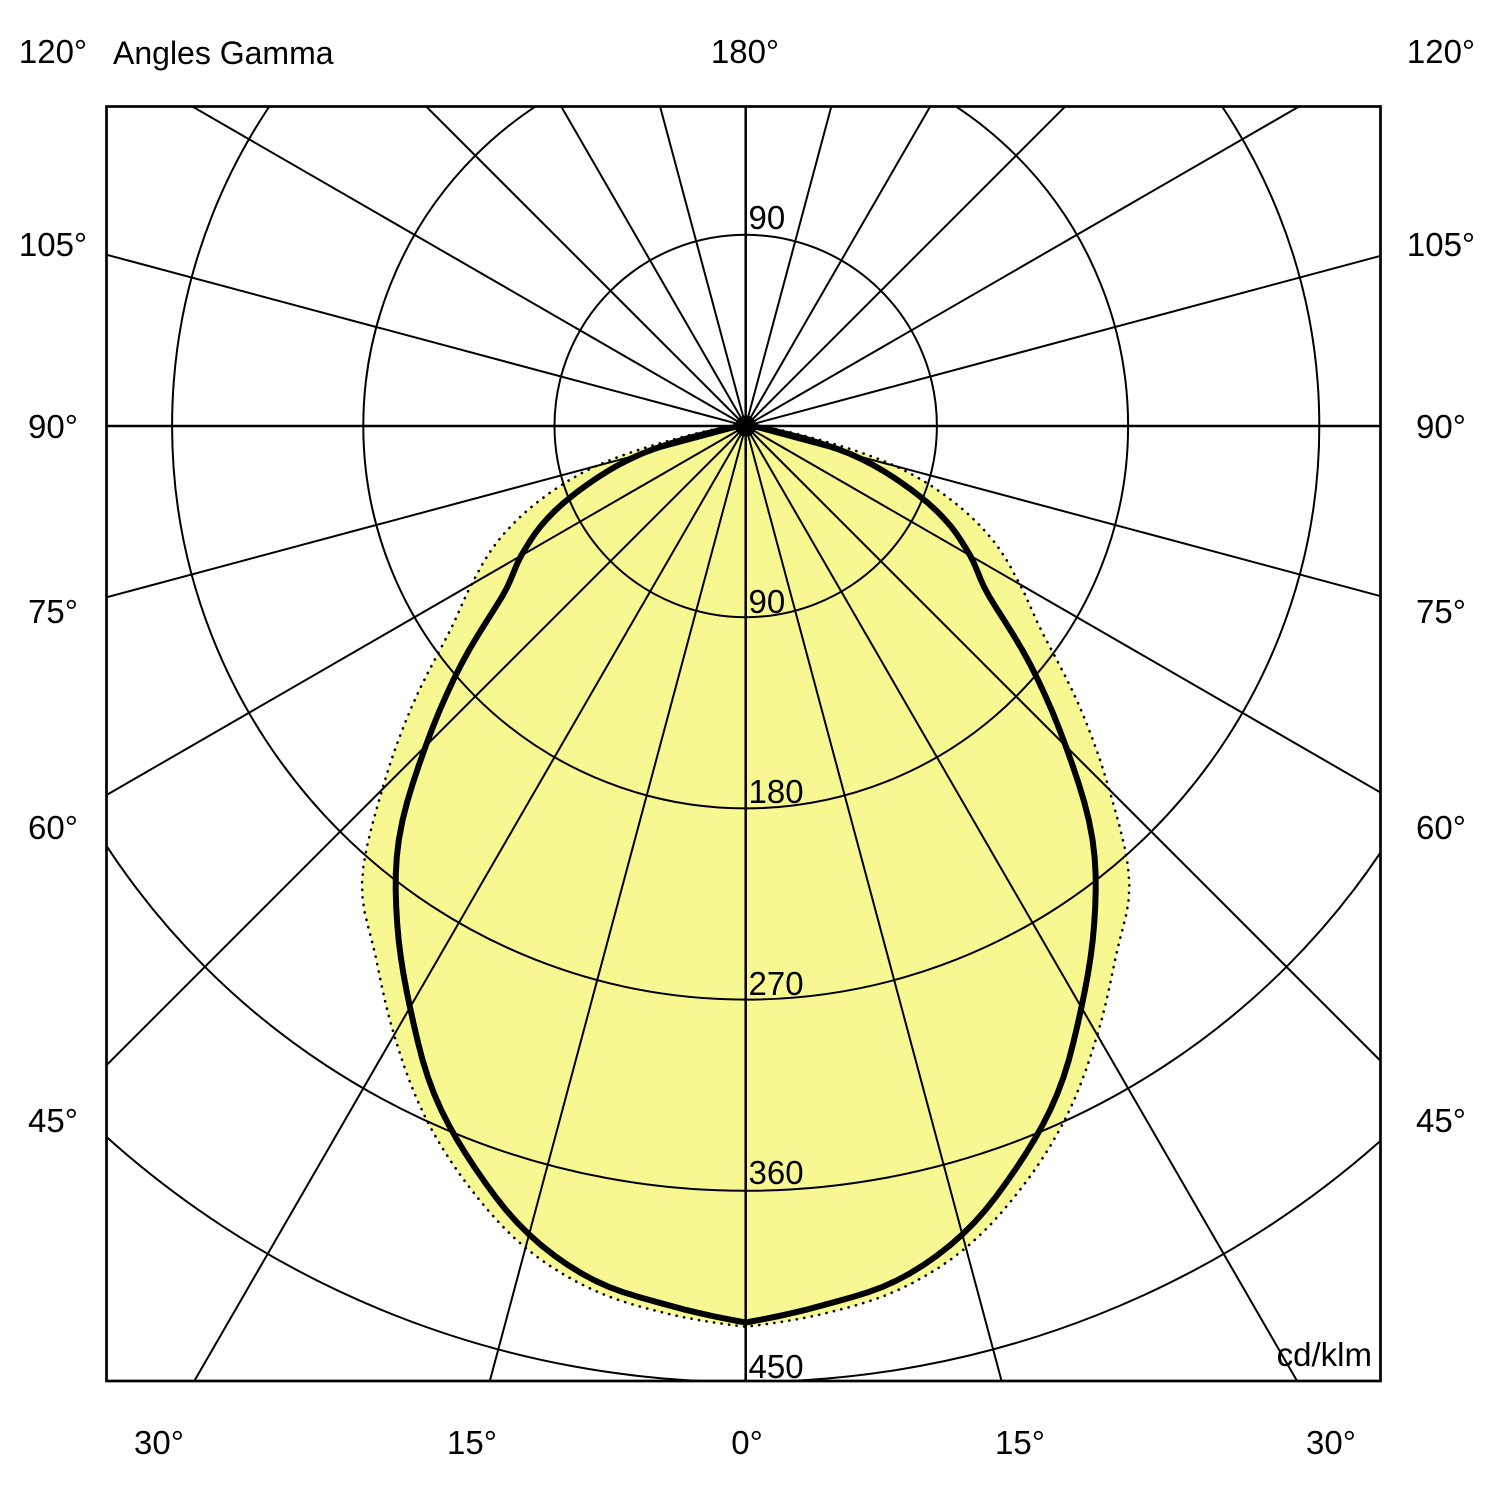 The height and width of the screenshot is (1495, 1490). Describe the element at coordinates (747, 1442) in the screenshot. I see `svg-text: 0°` at that location.